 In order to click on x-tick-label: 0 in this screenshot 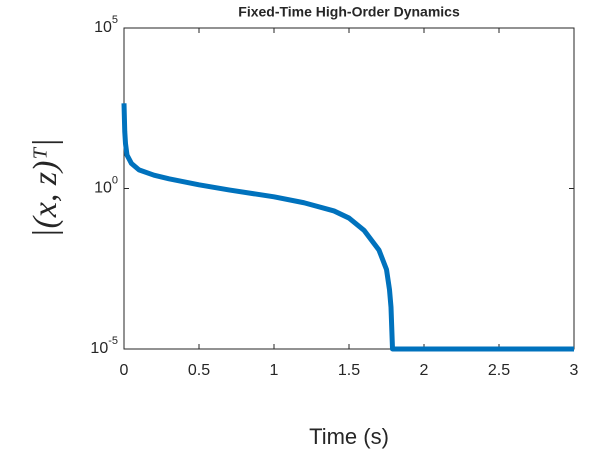, I will do `click(124, 370)`.